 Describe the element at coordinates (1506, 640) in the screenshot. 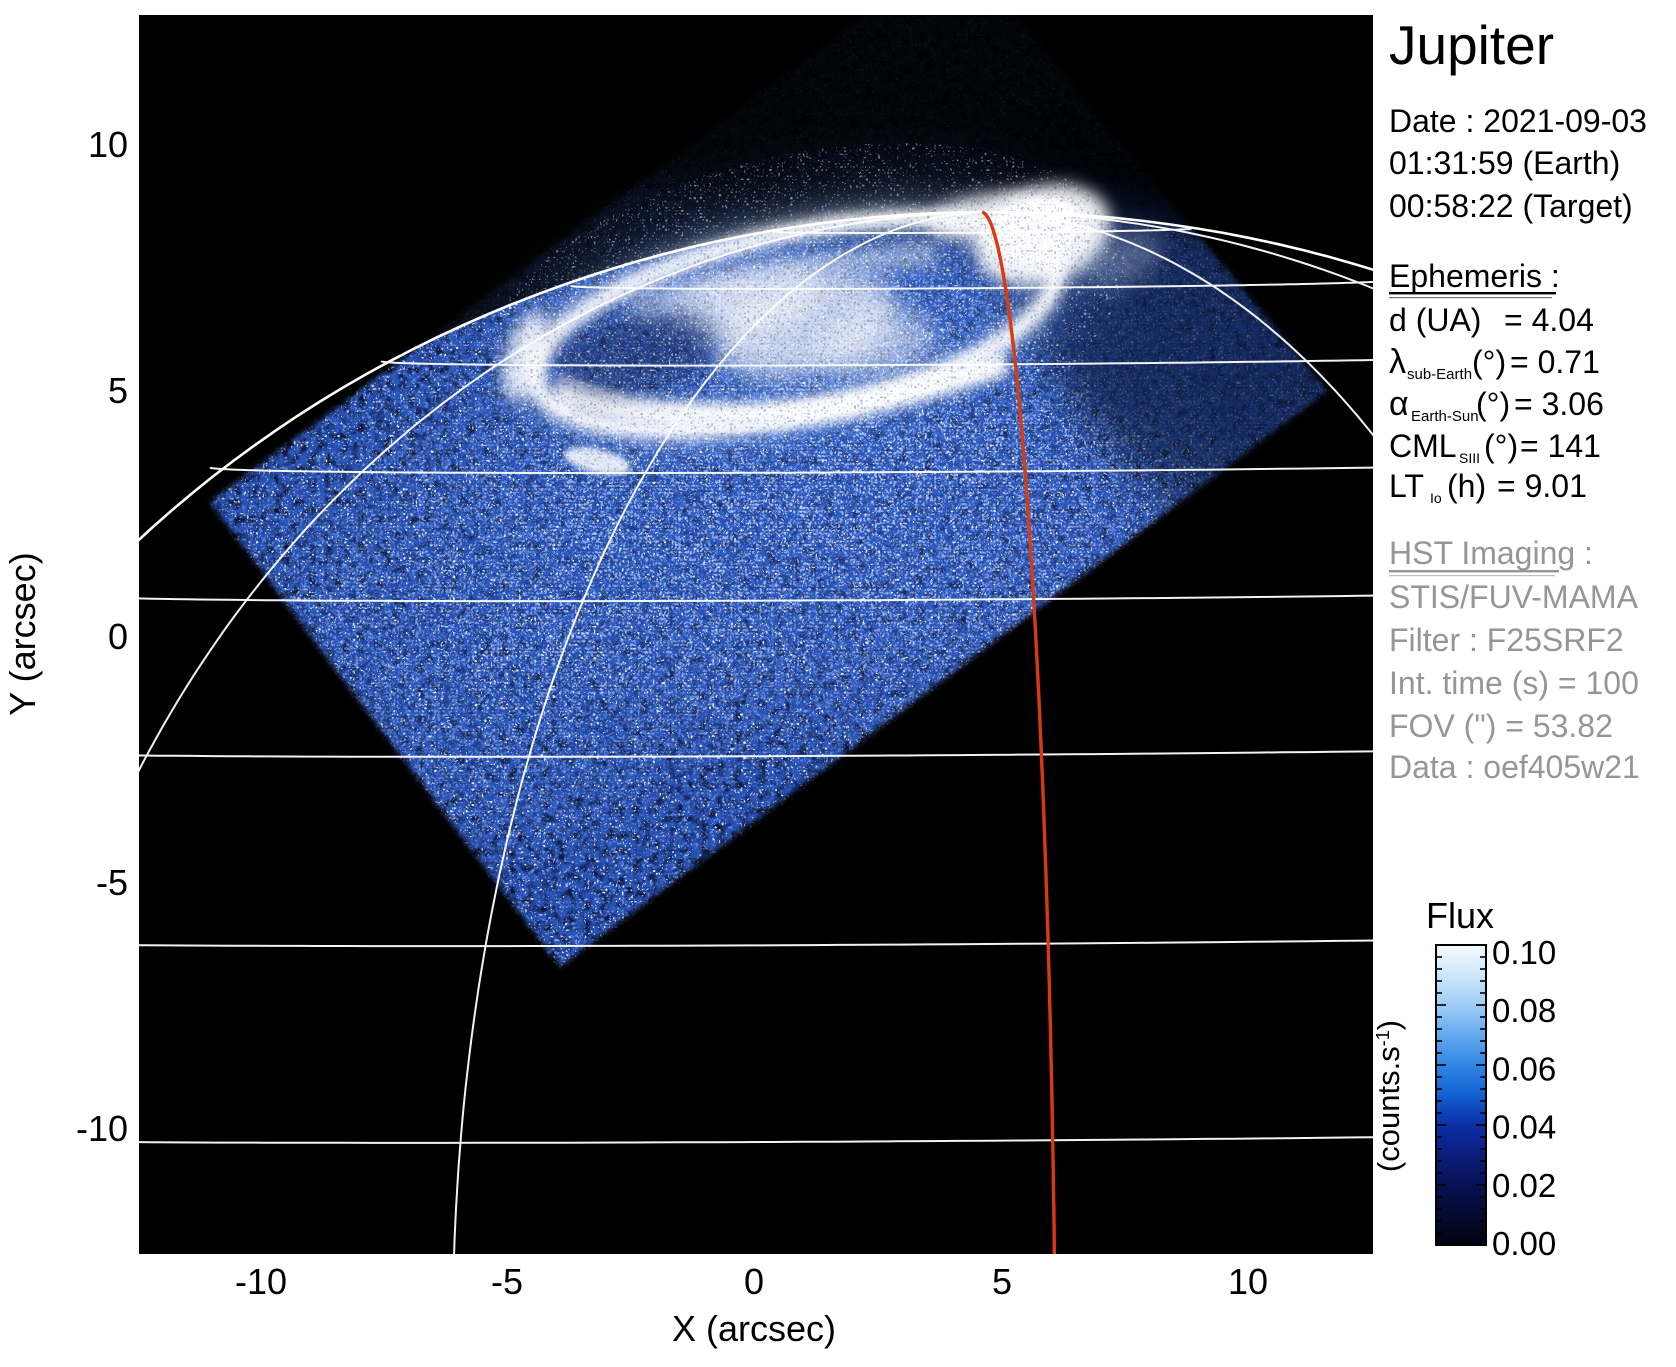

I see `svg-text: Filter : F25SRF2` at that location.